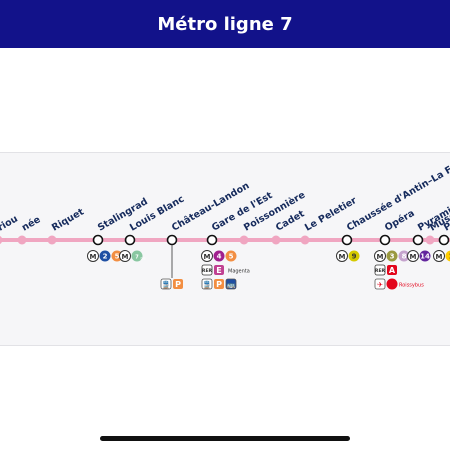  I want to click on connection-bus-: 🚌, so click(231, 284).